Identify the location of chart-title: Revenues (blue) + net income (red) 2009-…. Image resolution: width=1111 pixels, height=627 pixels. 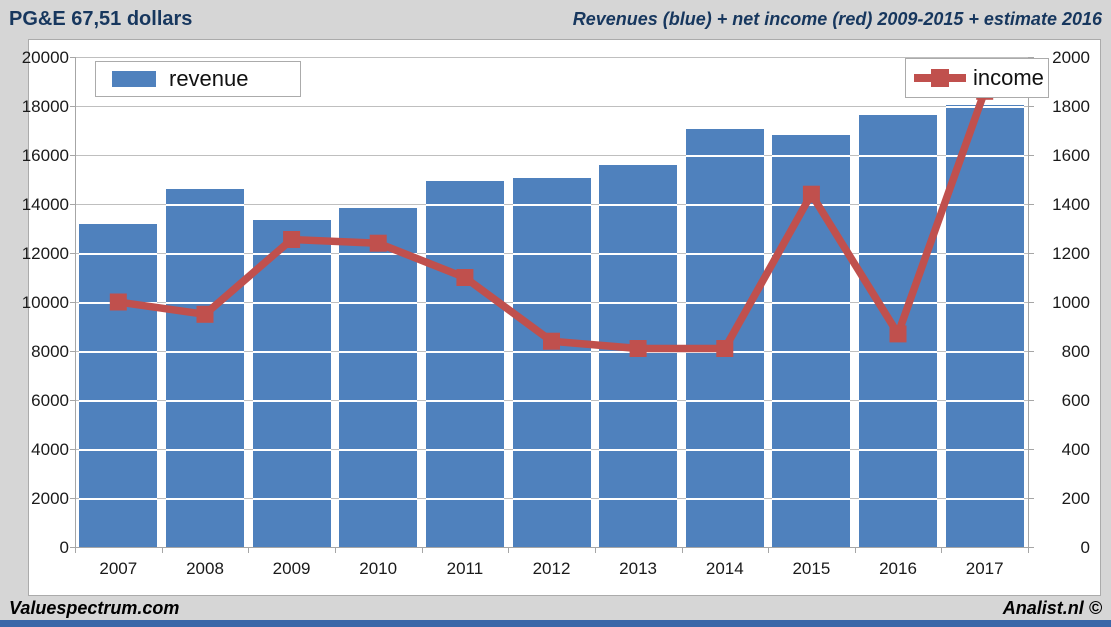
(837, 18).